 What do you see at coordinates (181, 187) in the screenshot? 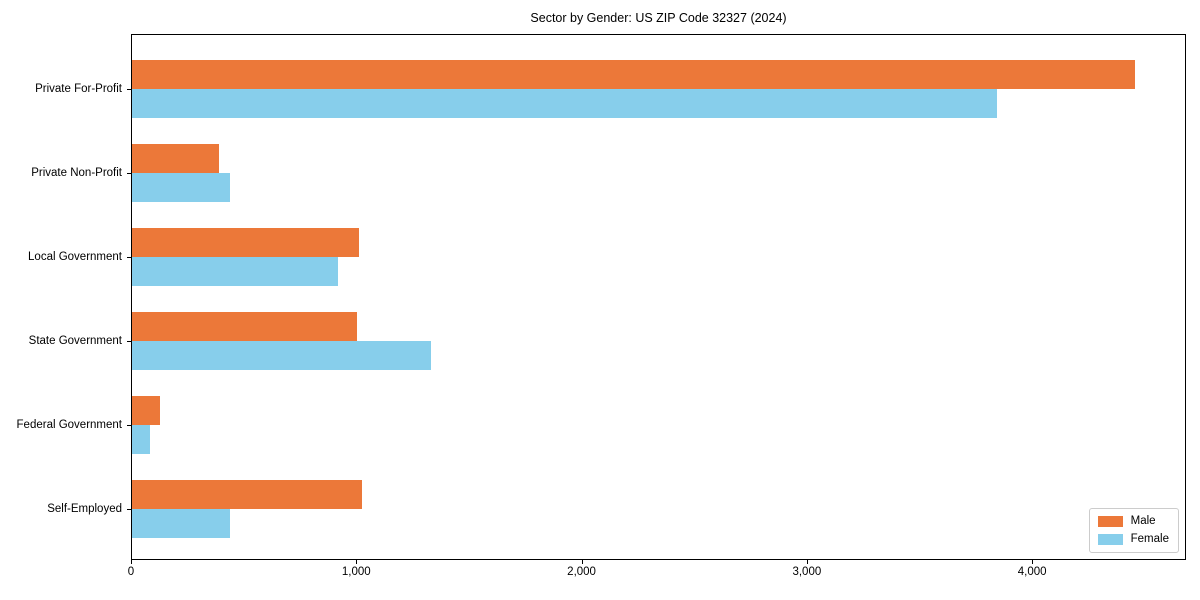
I see `bar-female-private-non-profit` at bounding box center [181, 187].